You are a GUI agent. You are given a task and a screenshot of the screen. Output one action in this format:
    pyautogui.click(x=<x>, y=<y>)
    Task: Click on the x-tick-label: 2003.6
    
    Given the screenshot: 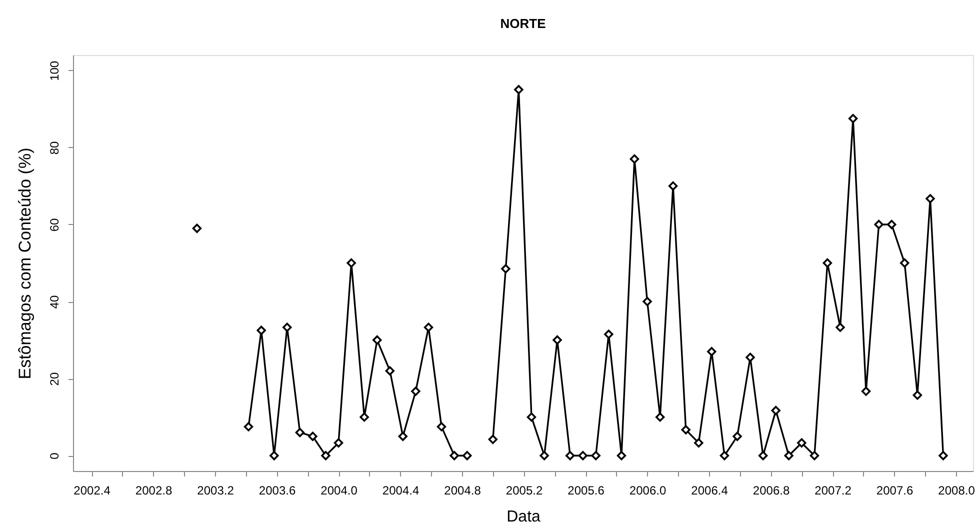 What is the action you would take?
    pyautogui.click(x=277, y=491)
    